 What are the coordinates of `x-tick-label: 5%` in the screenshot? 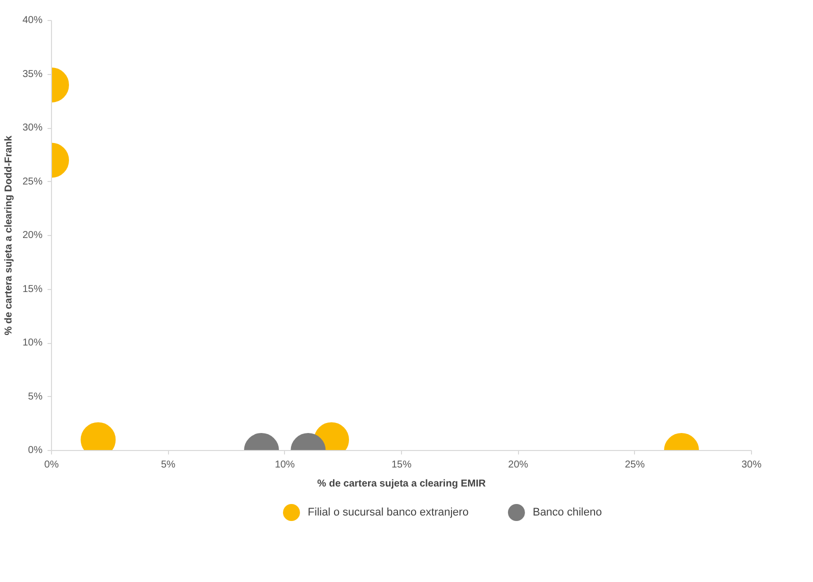 It's located at (168, 465).